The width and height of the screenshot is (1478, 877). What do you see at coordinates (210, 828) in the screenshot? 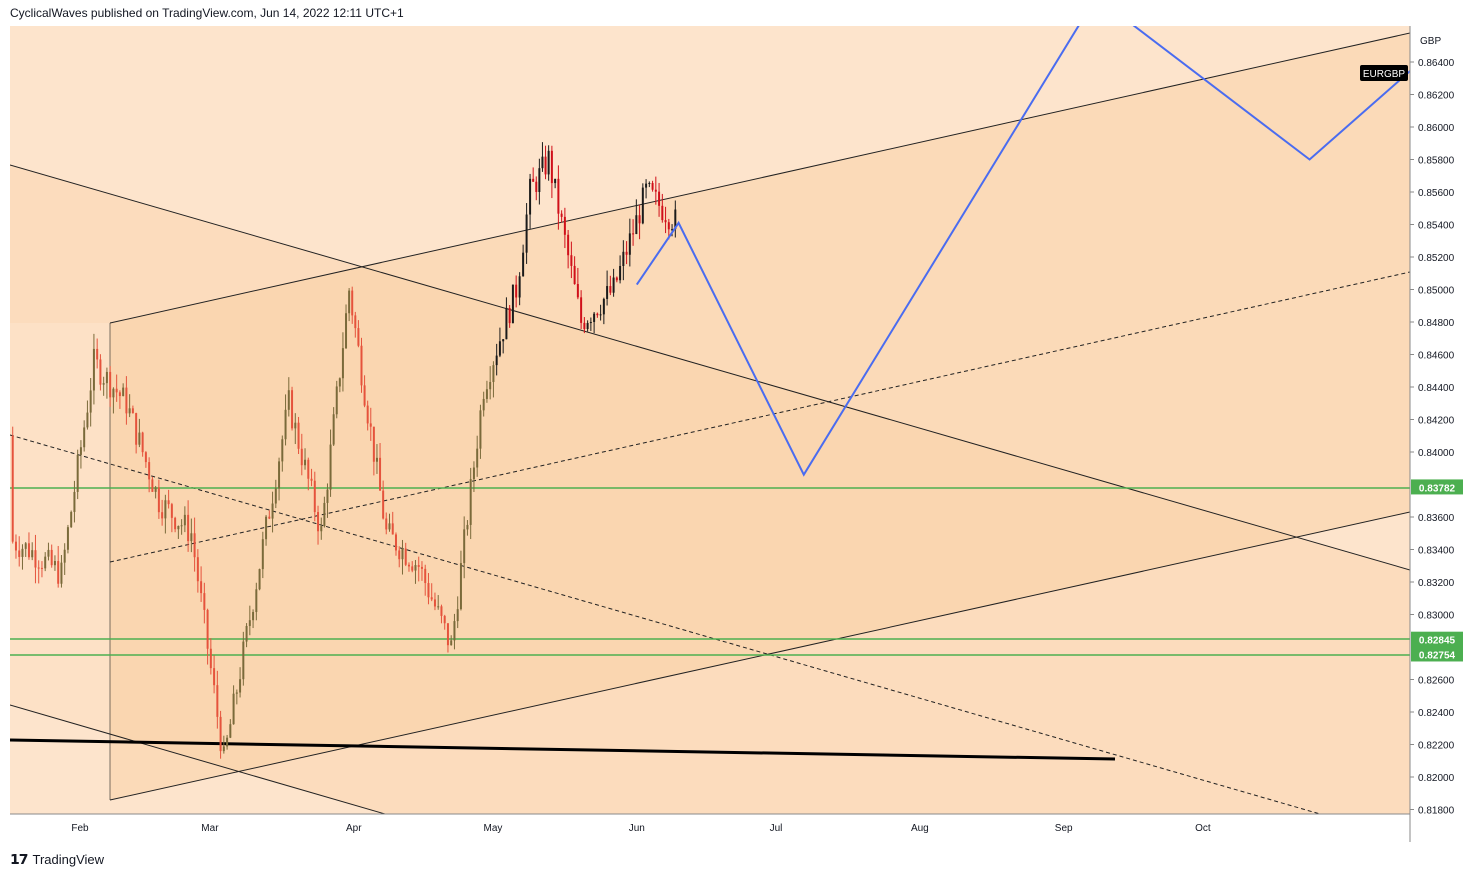
I see `x-tick-label: Mar` at bounding box center [210, 828].